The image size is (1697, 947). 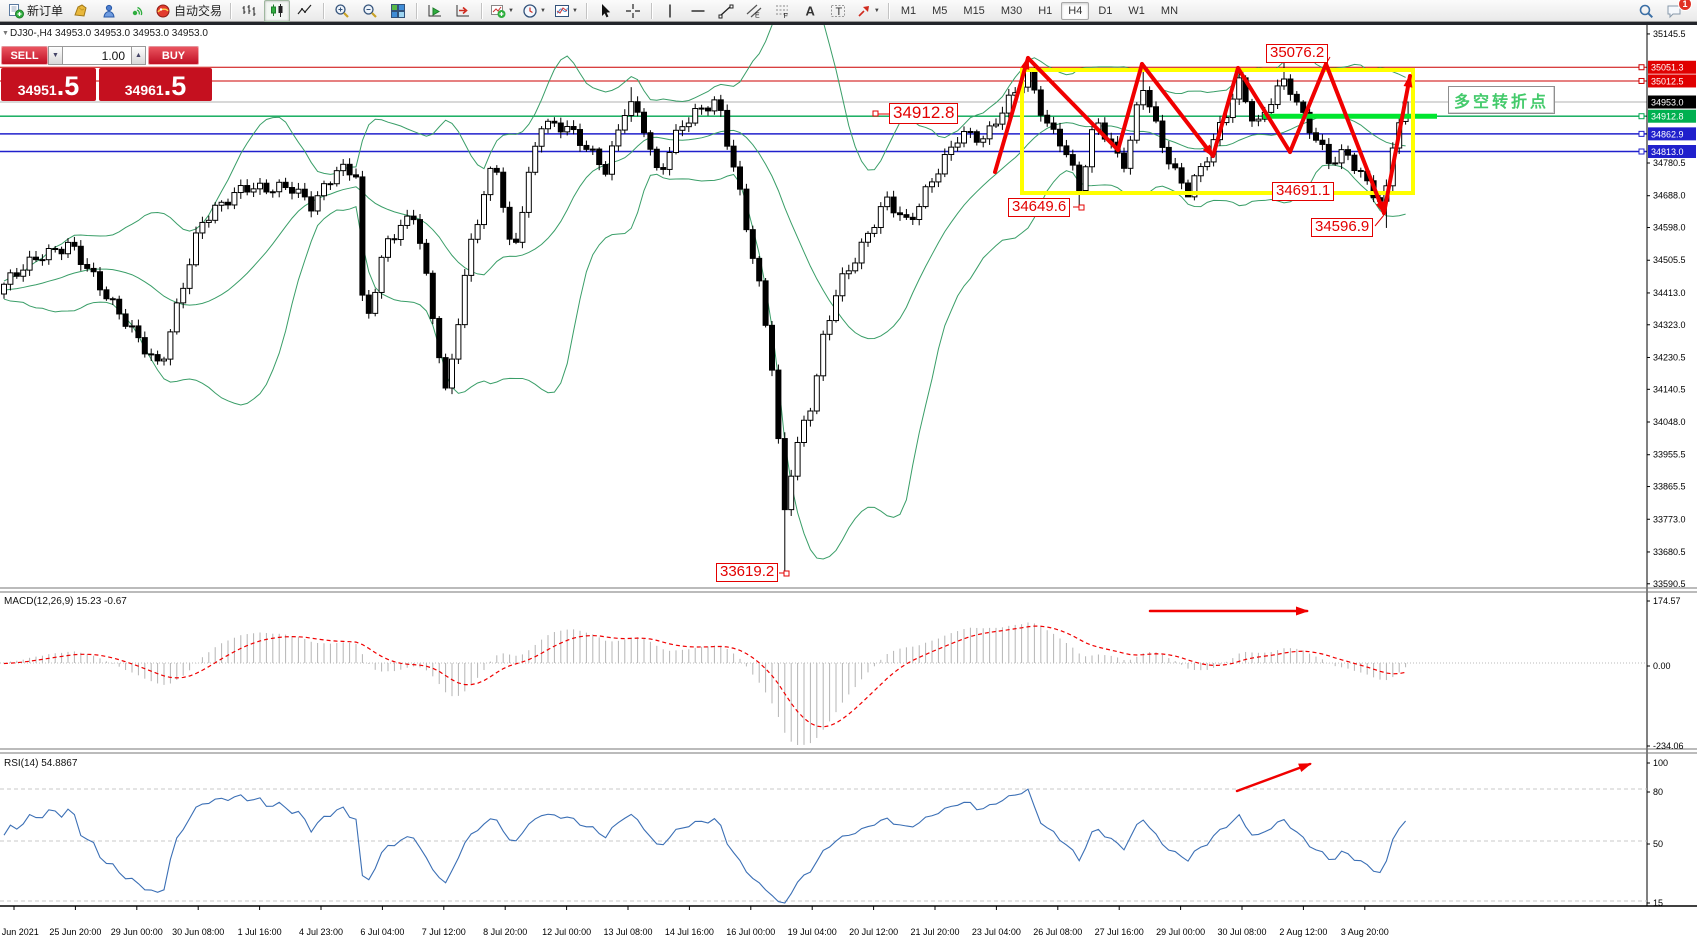 What do you see at coordinates (908, 10) in the screenshot?
I see `timeframe-m1-button: M1` at bounding box center [908, 10].